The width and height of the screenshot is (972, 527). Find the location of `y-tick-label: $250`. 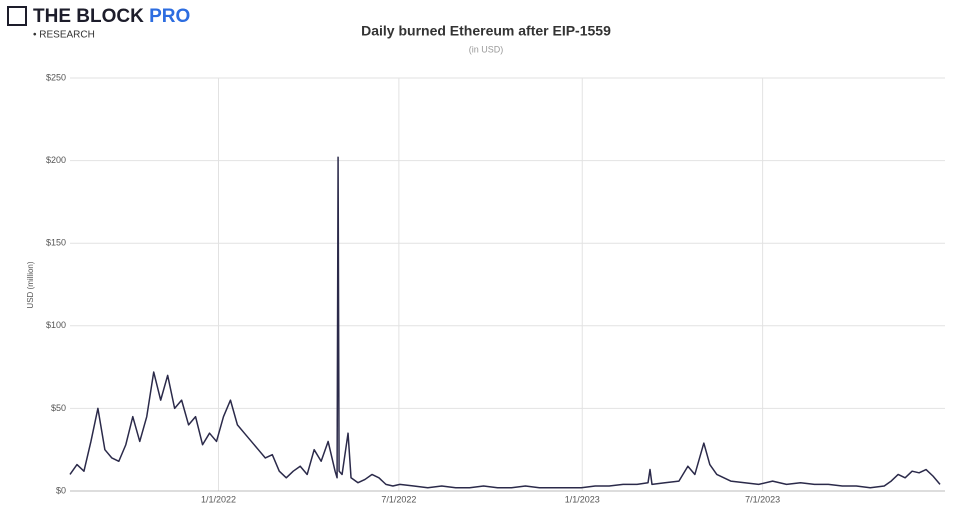

y-tick-label: $250 is located at coordinates (56, 77).